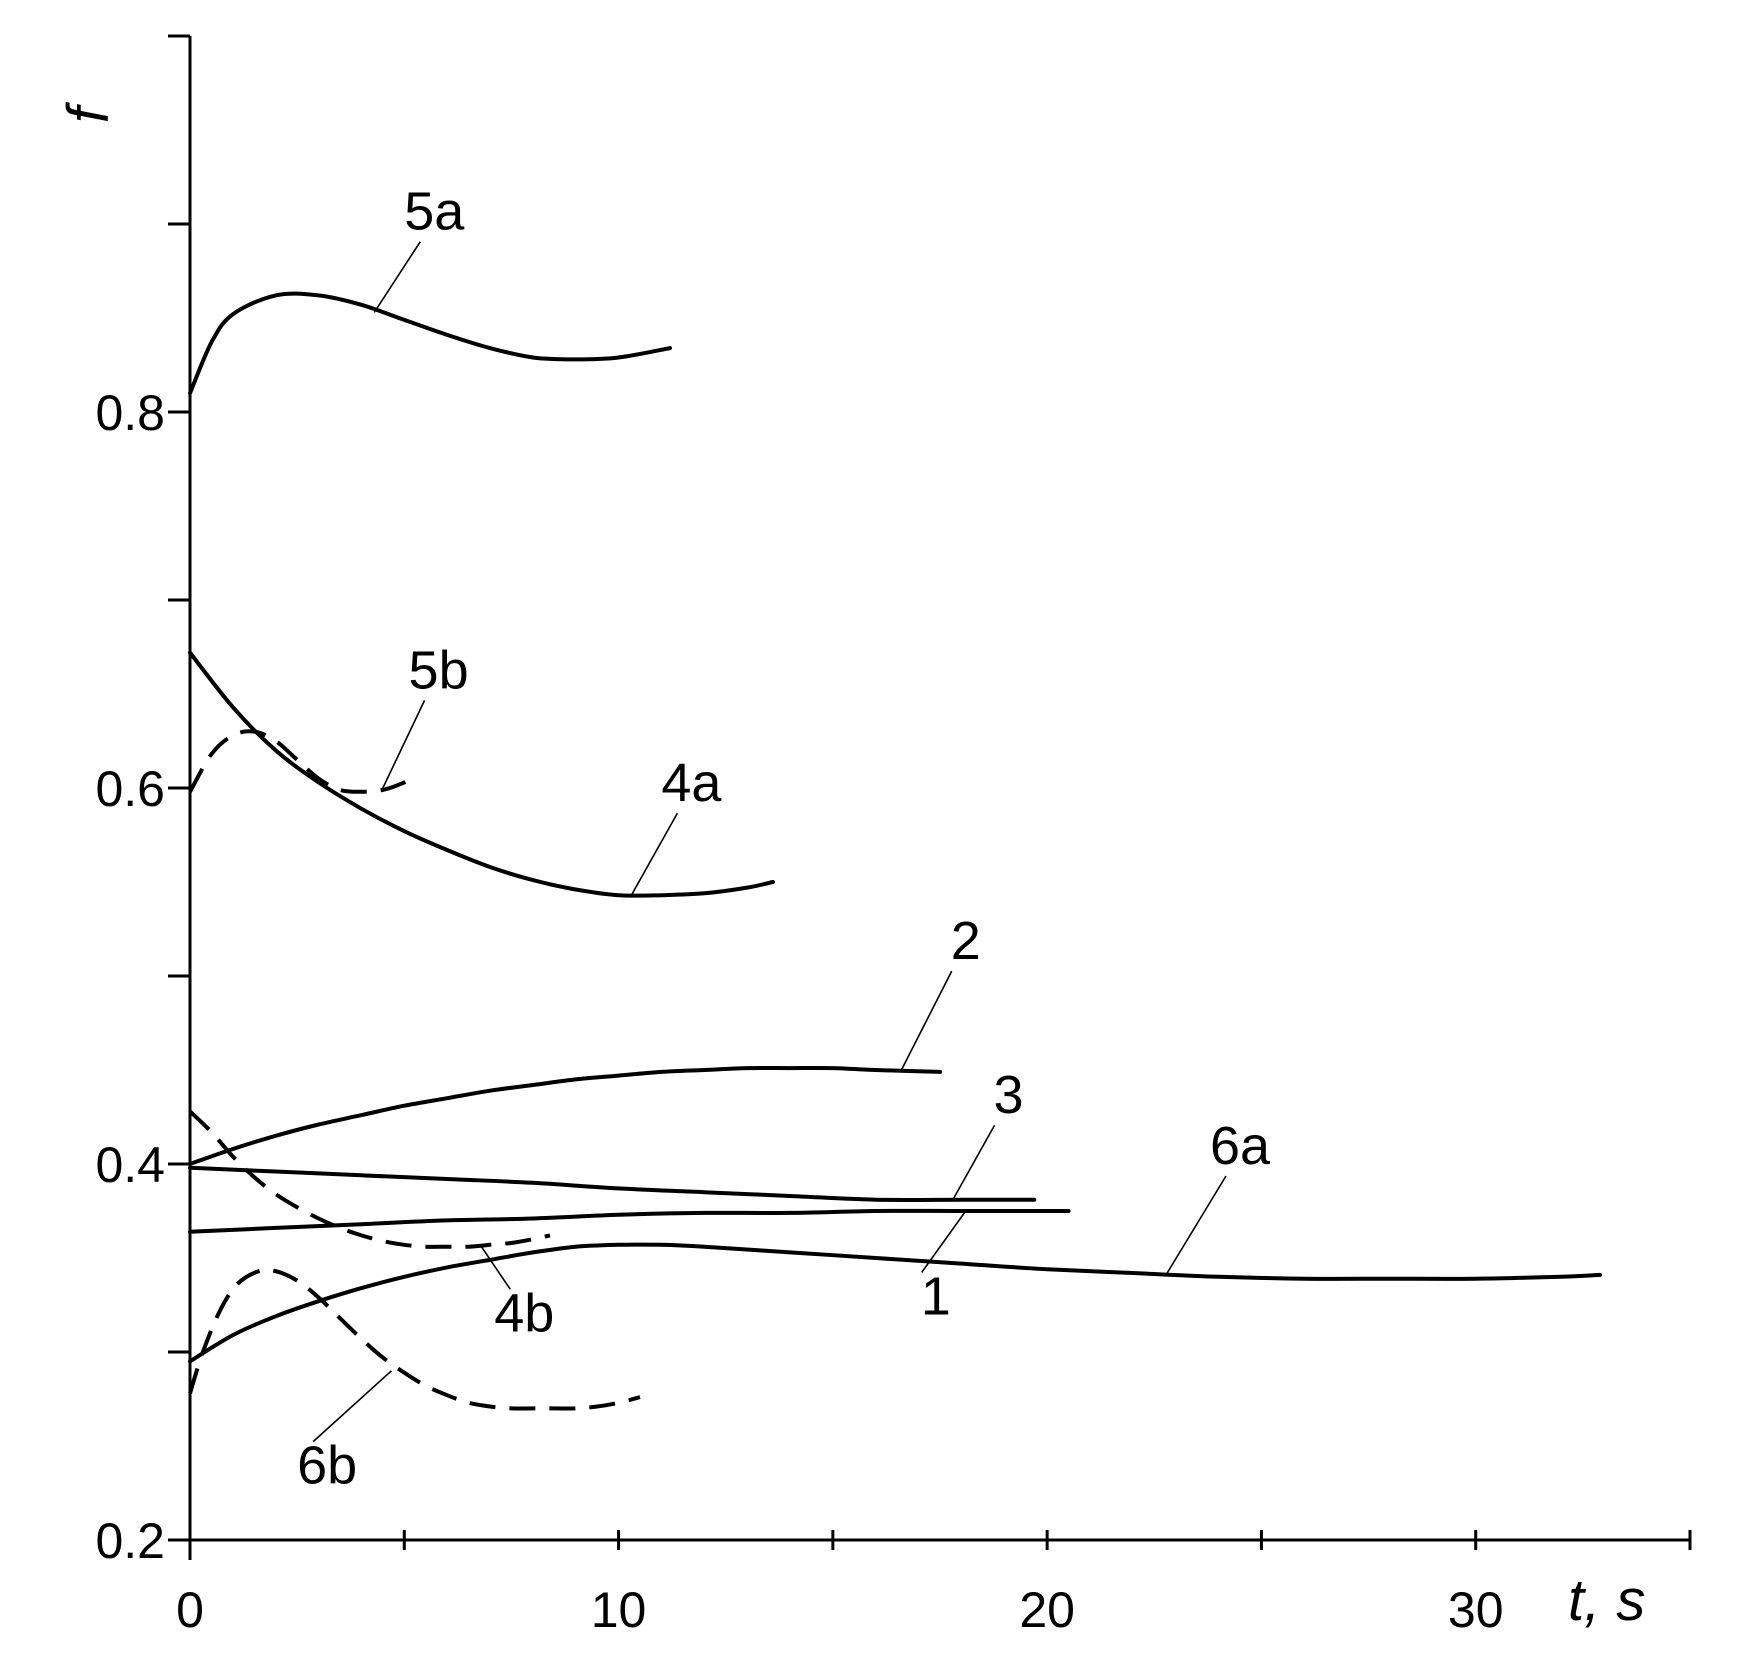 Image resolution: width=1738 pixels, height=1678 pixels. I want to click on series-2-line, so click(565, 1115).